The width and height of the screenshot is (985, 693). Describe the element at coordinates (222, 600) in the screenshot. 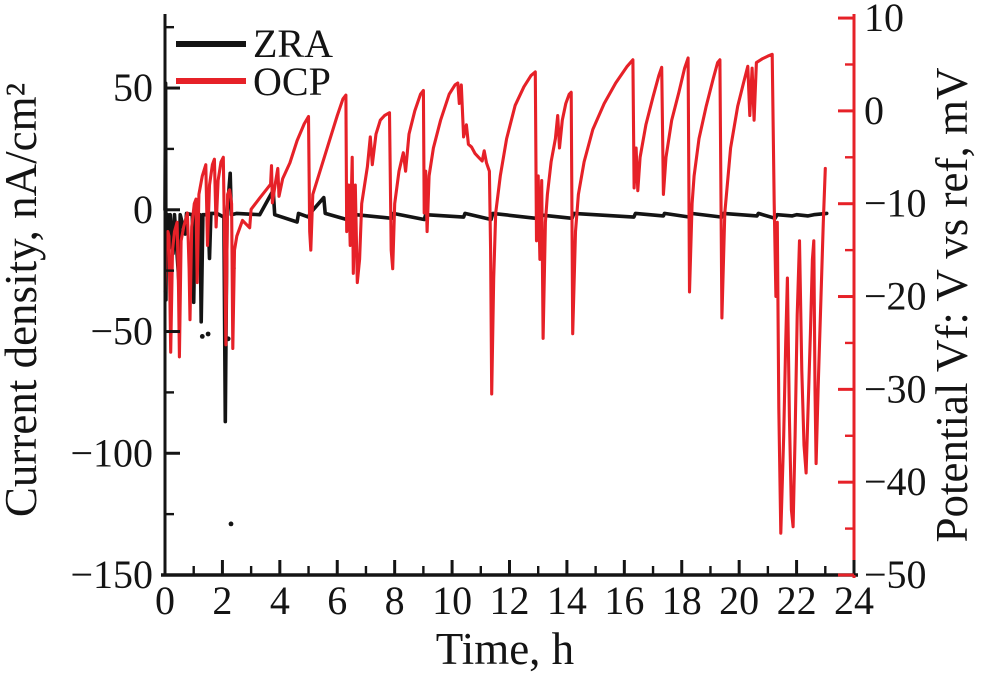

I see `x-axis-tick-label: 2` at that location.